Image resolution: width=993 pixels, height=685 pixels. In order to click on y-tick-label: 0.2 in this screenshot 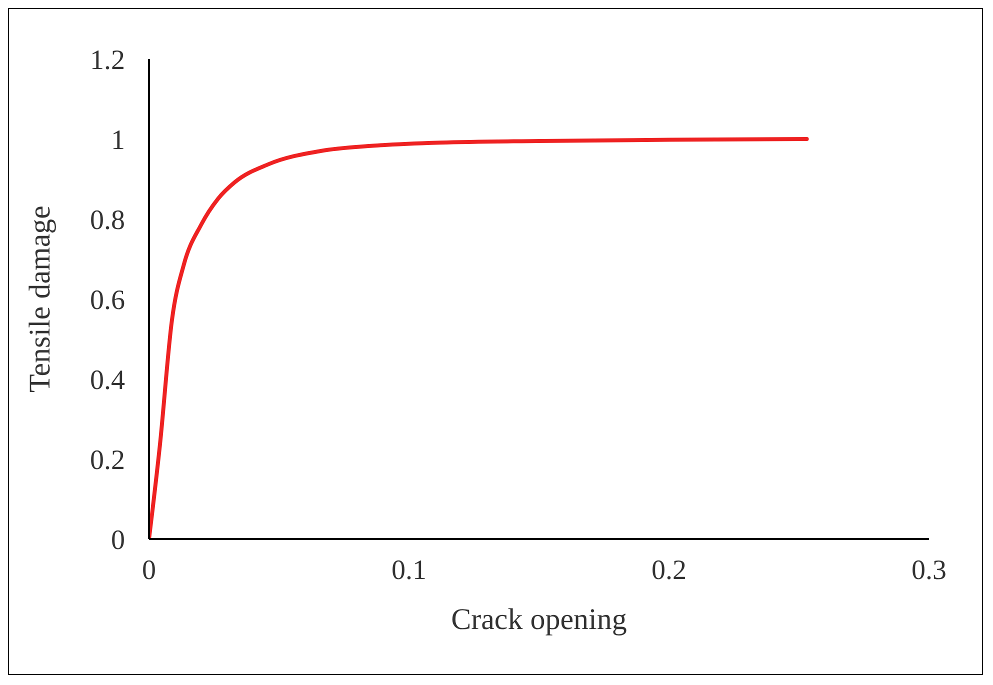, I will do `click(107, 460)`.